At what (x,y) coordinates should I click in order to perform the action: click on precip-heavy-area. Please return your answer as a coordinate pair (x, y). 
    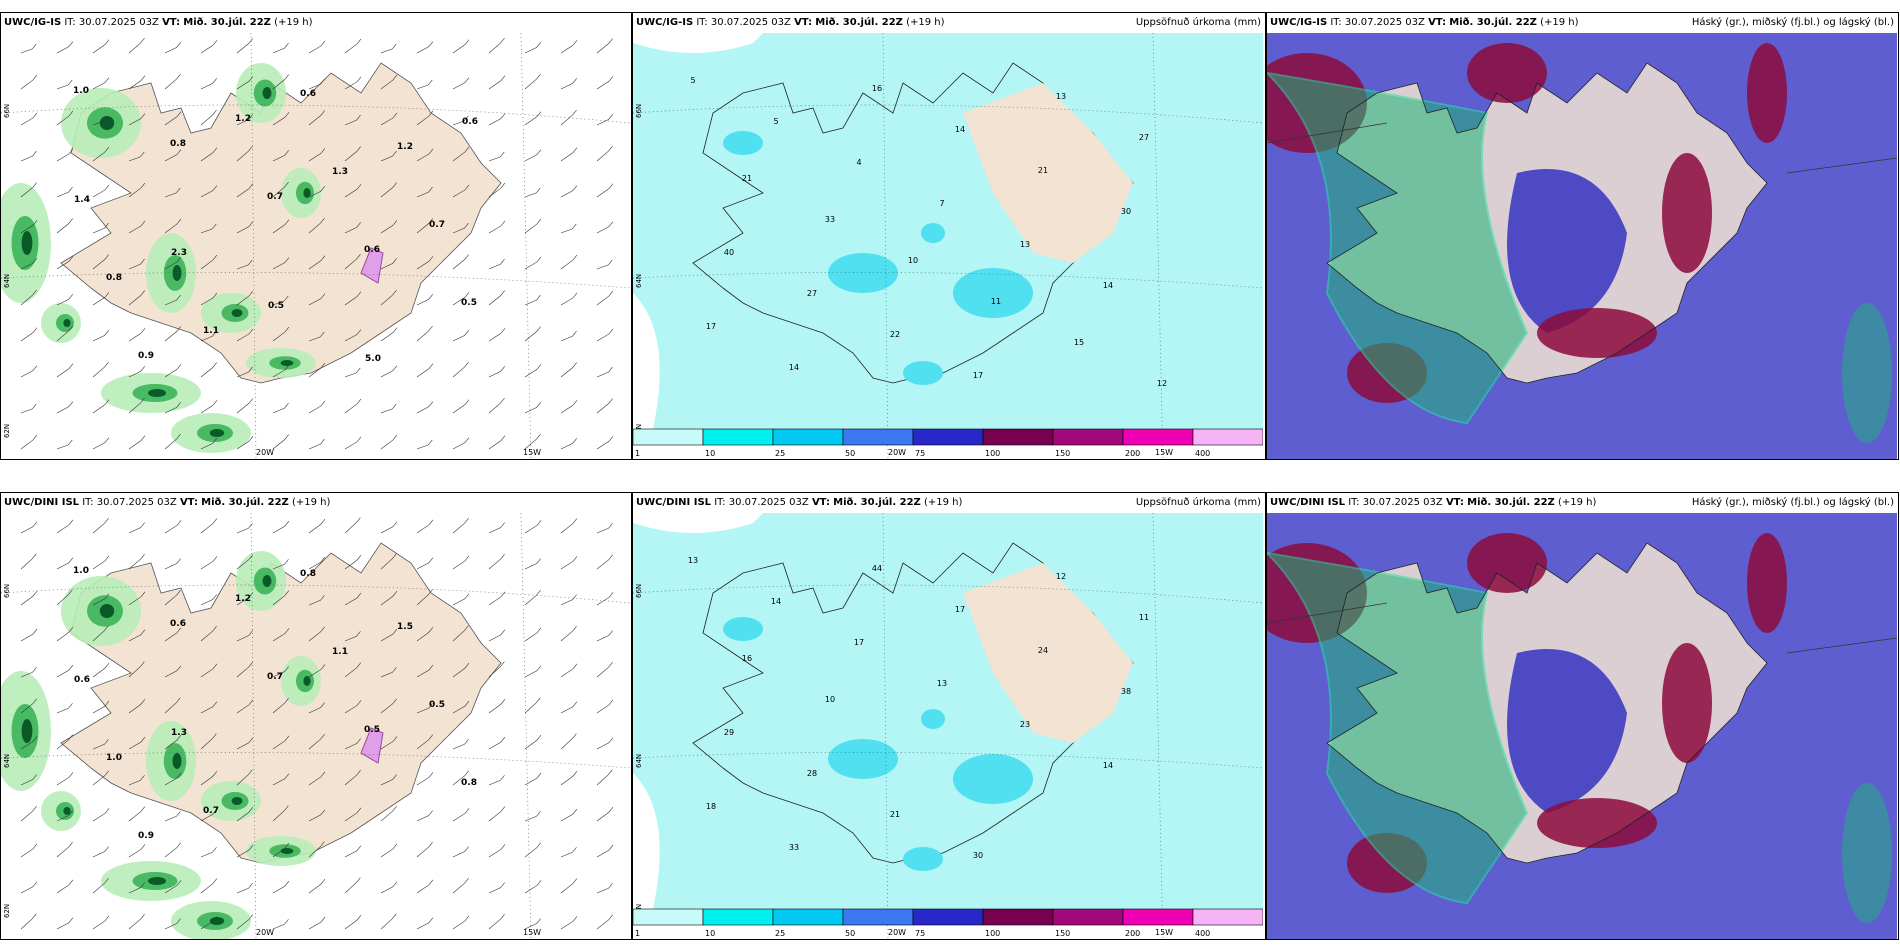
    Looking at the image, I should click on (993, 779).